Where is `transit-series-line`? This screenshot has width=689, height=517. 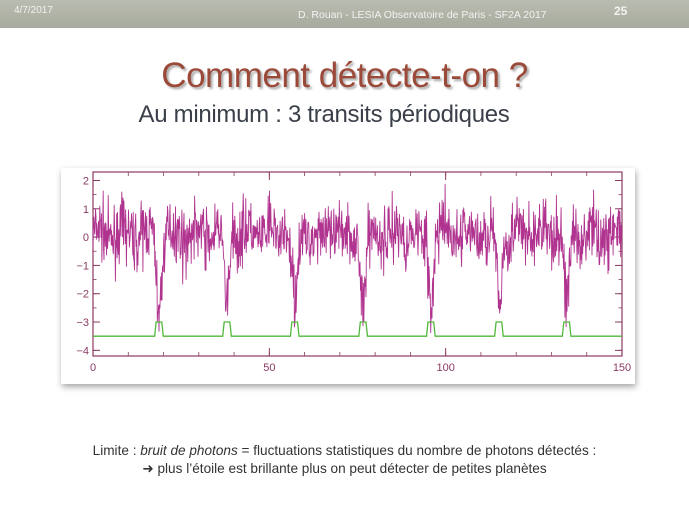 transit-series-line is located at coordinates (357, 329).